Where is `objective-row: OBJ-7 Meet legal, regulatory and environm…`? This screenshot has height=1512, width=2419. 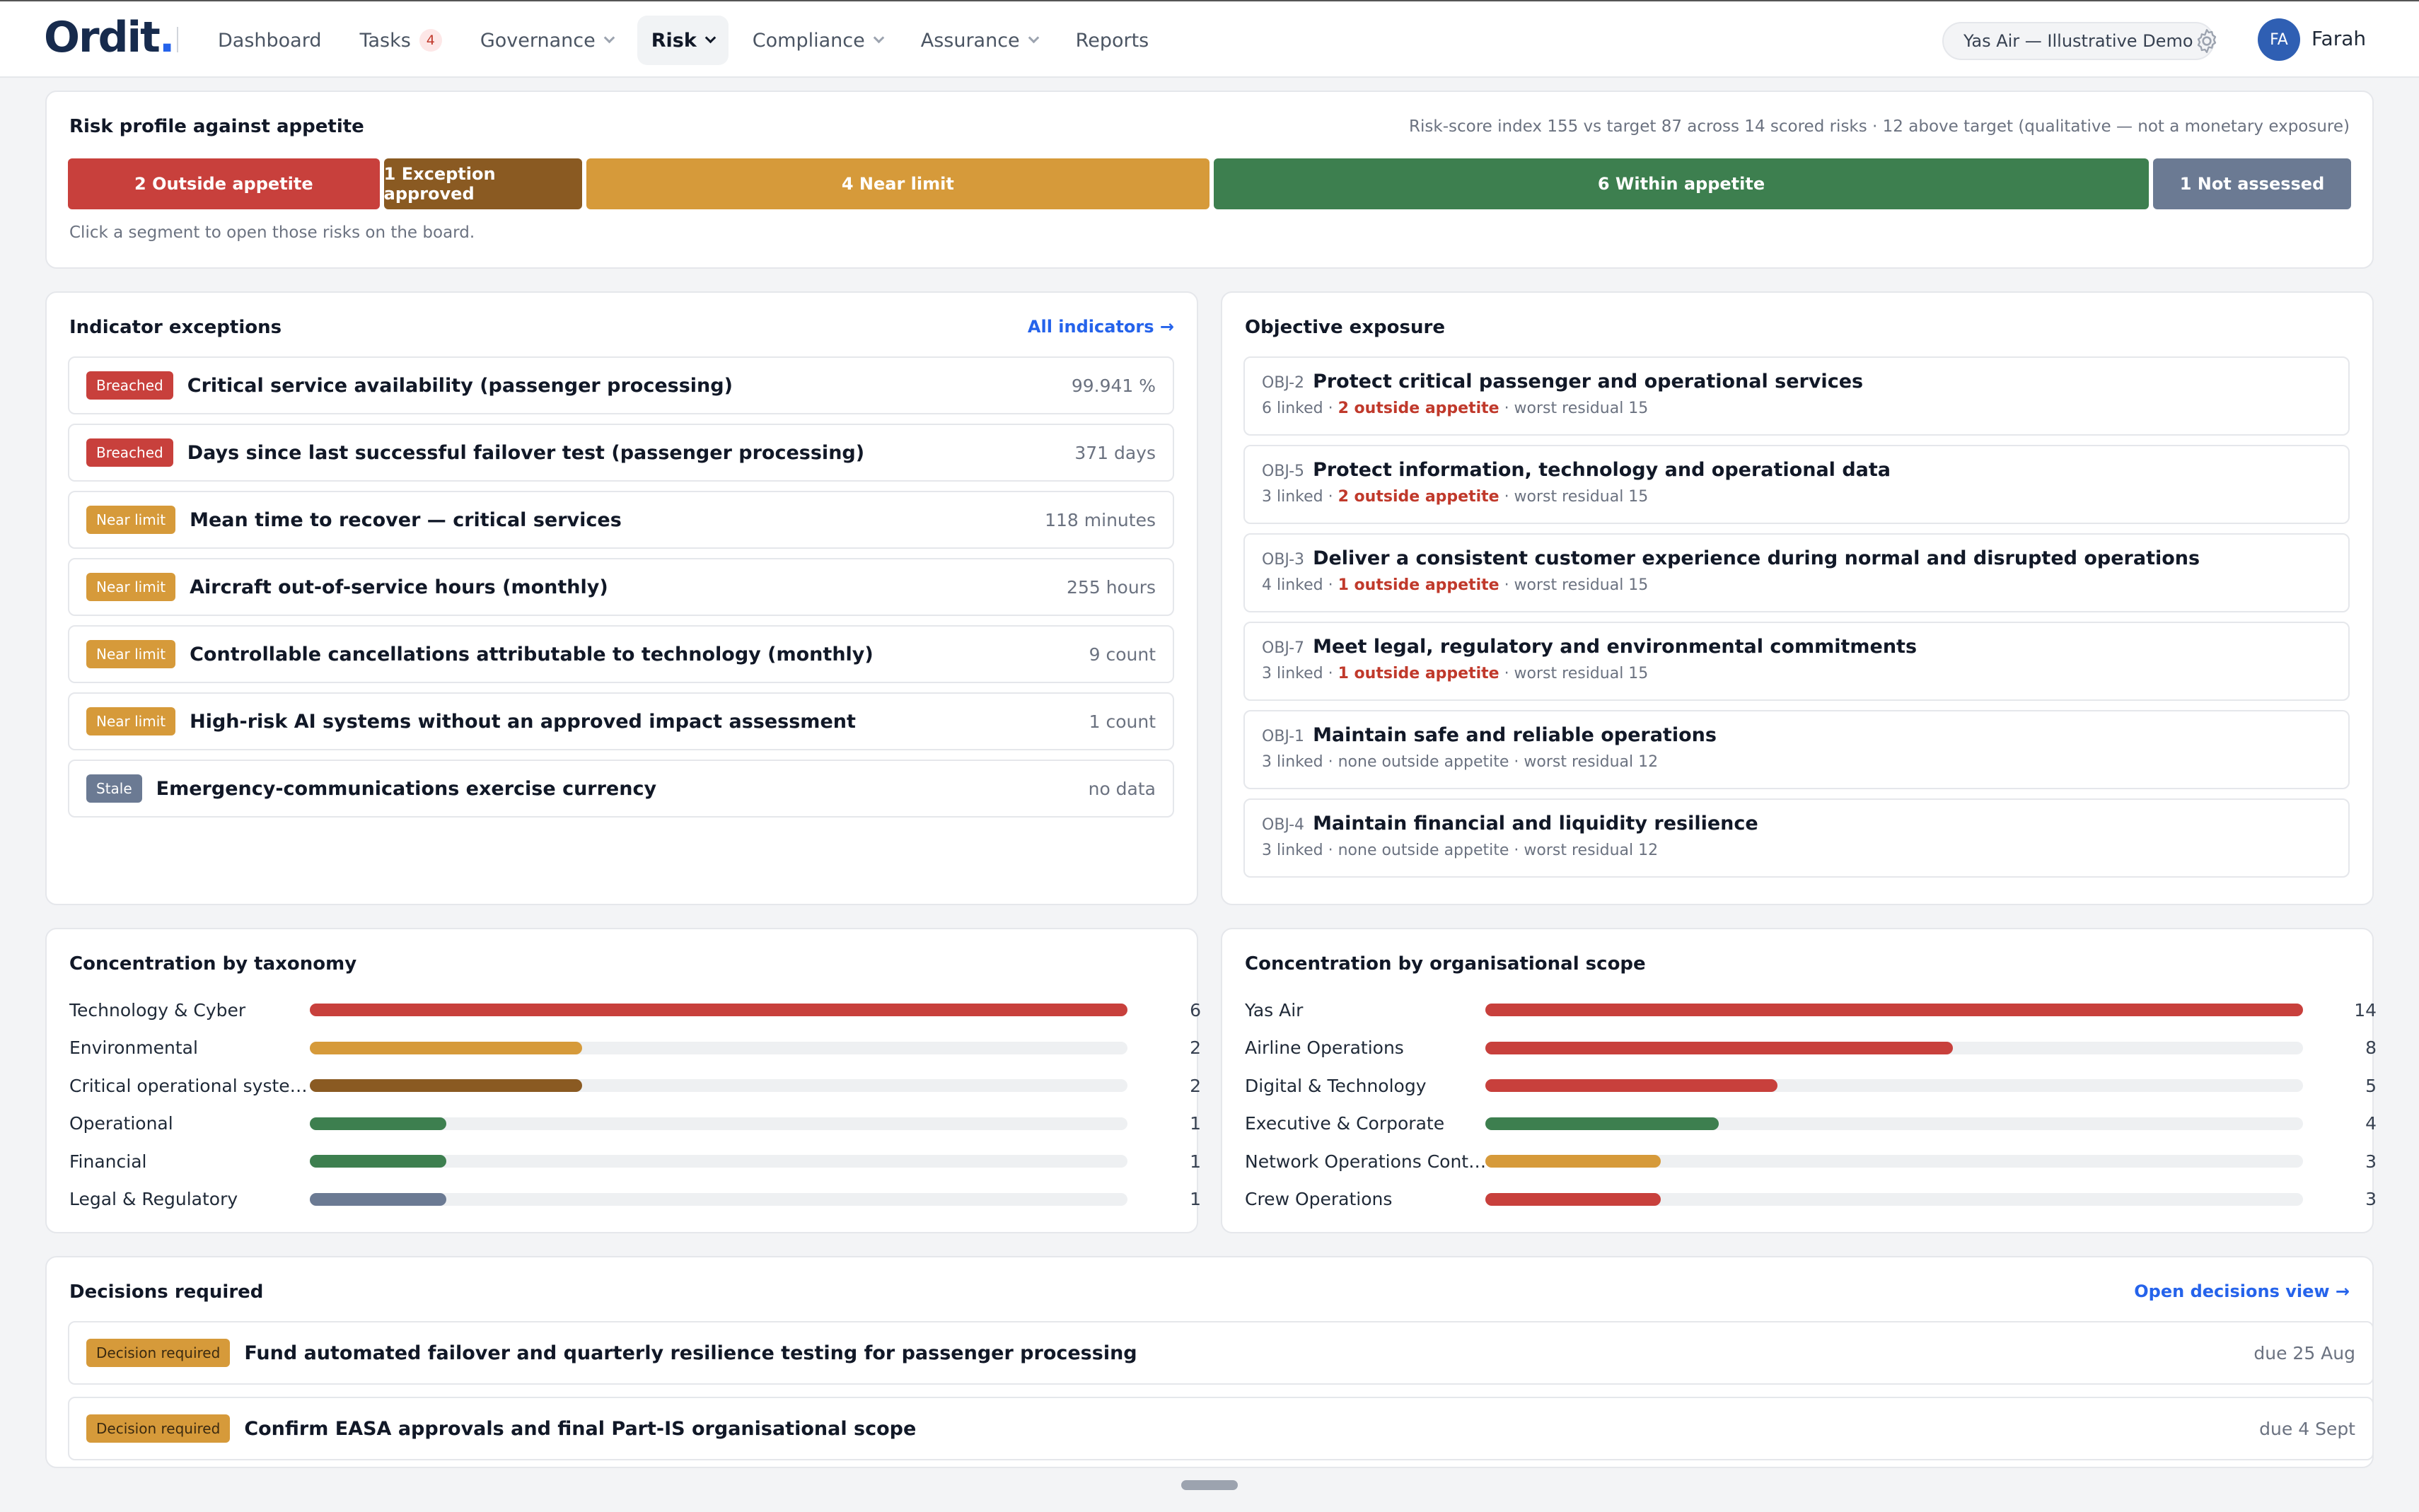 objective-row: OBJ-7 Meet legal, regulatory and environm… is located at coordinates (1797, 661).